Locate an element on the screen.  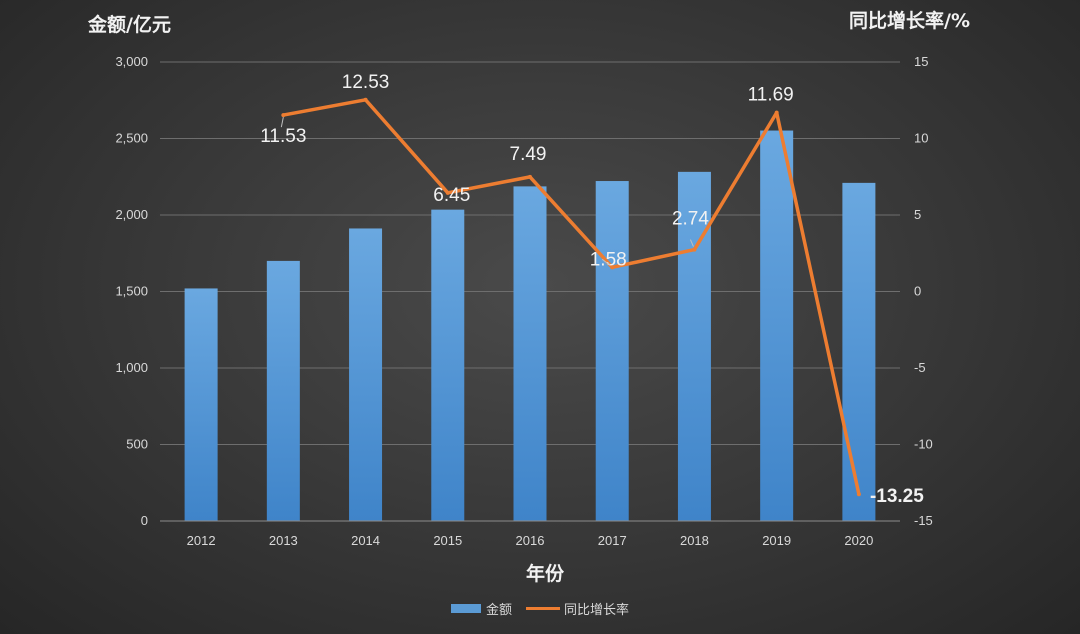
legend-label-growth: 同比增长率 is located at coordinates (596, 610).